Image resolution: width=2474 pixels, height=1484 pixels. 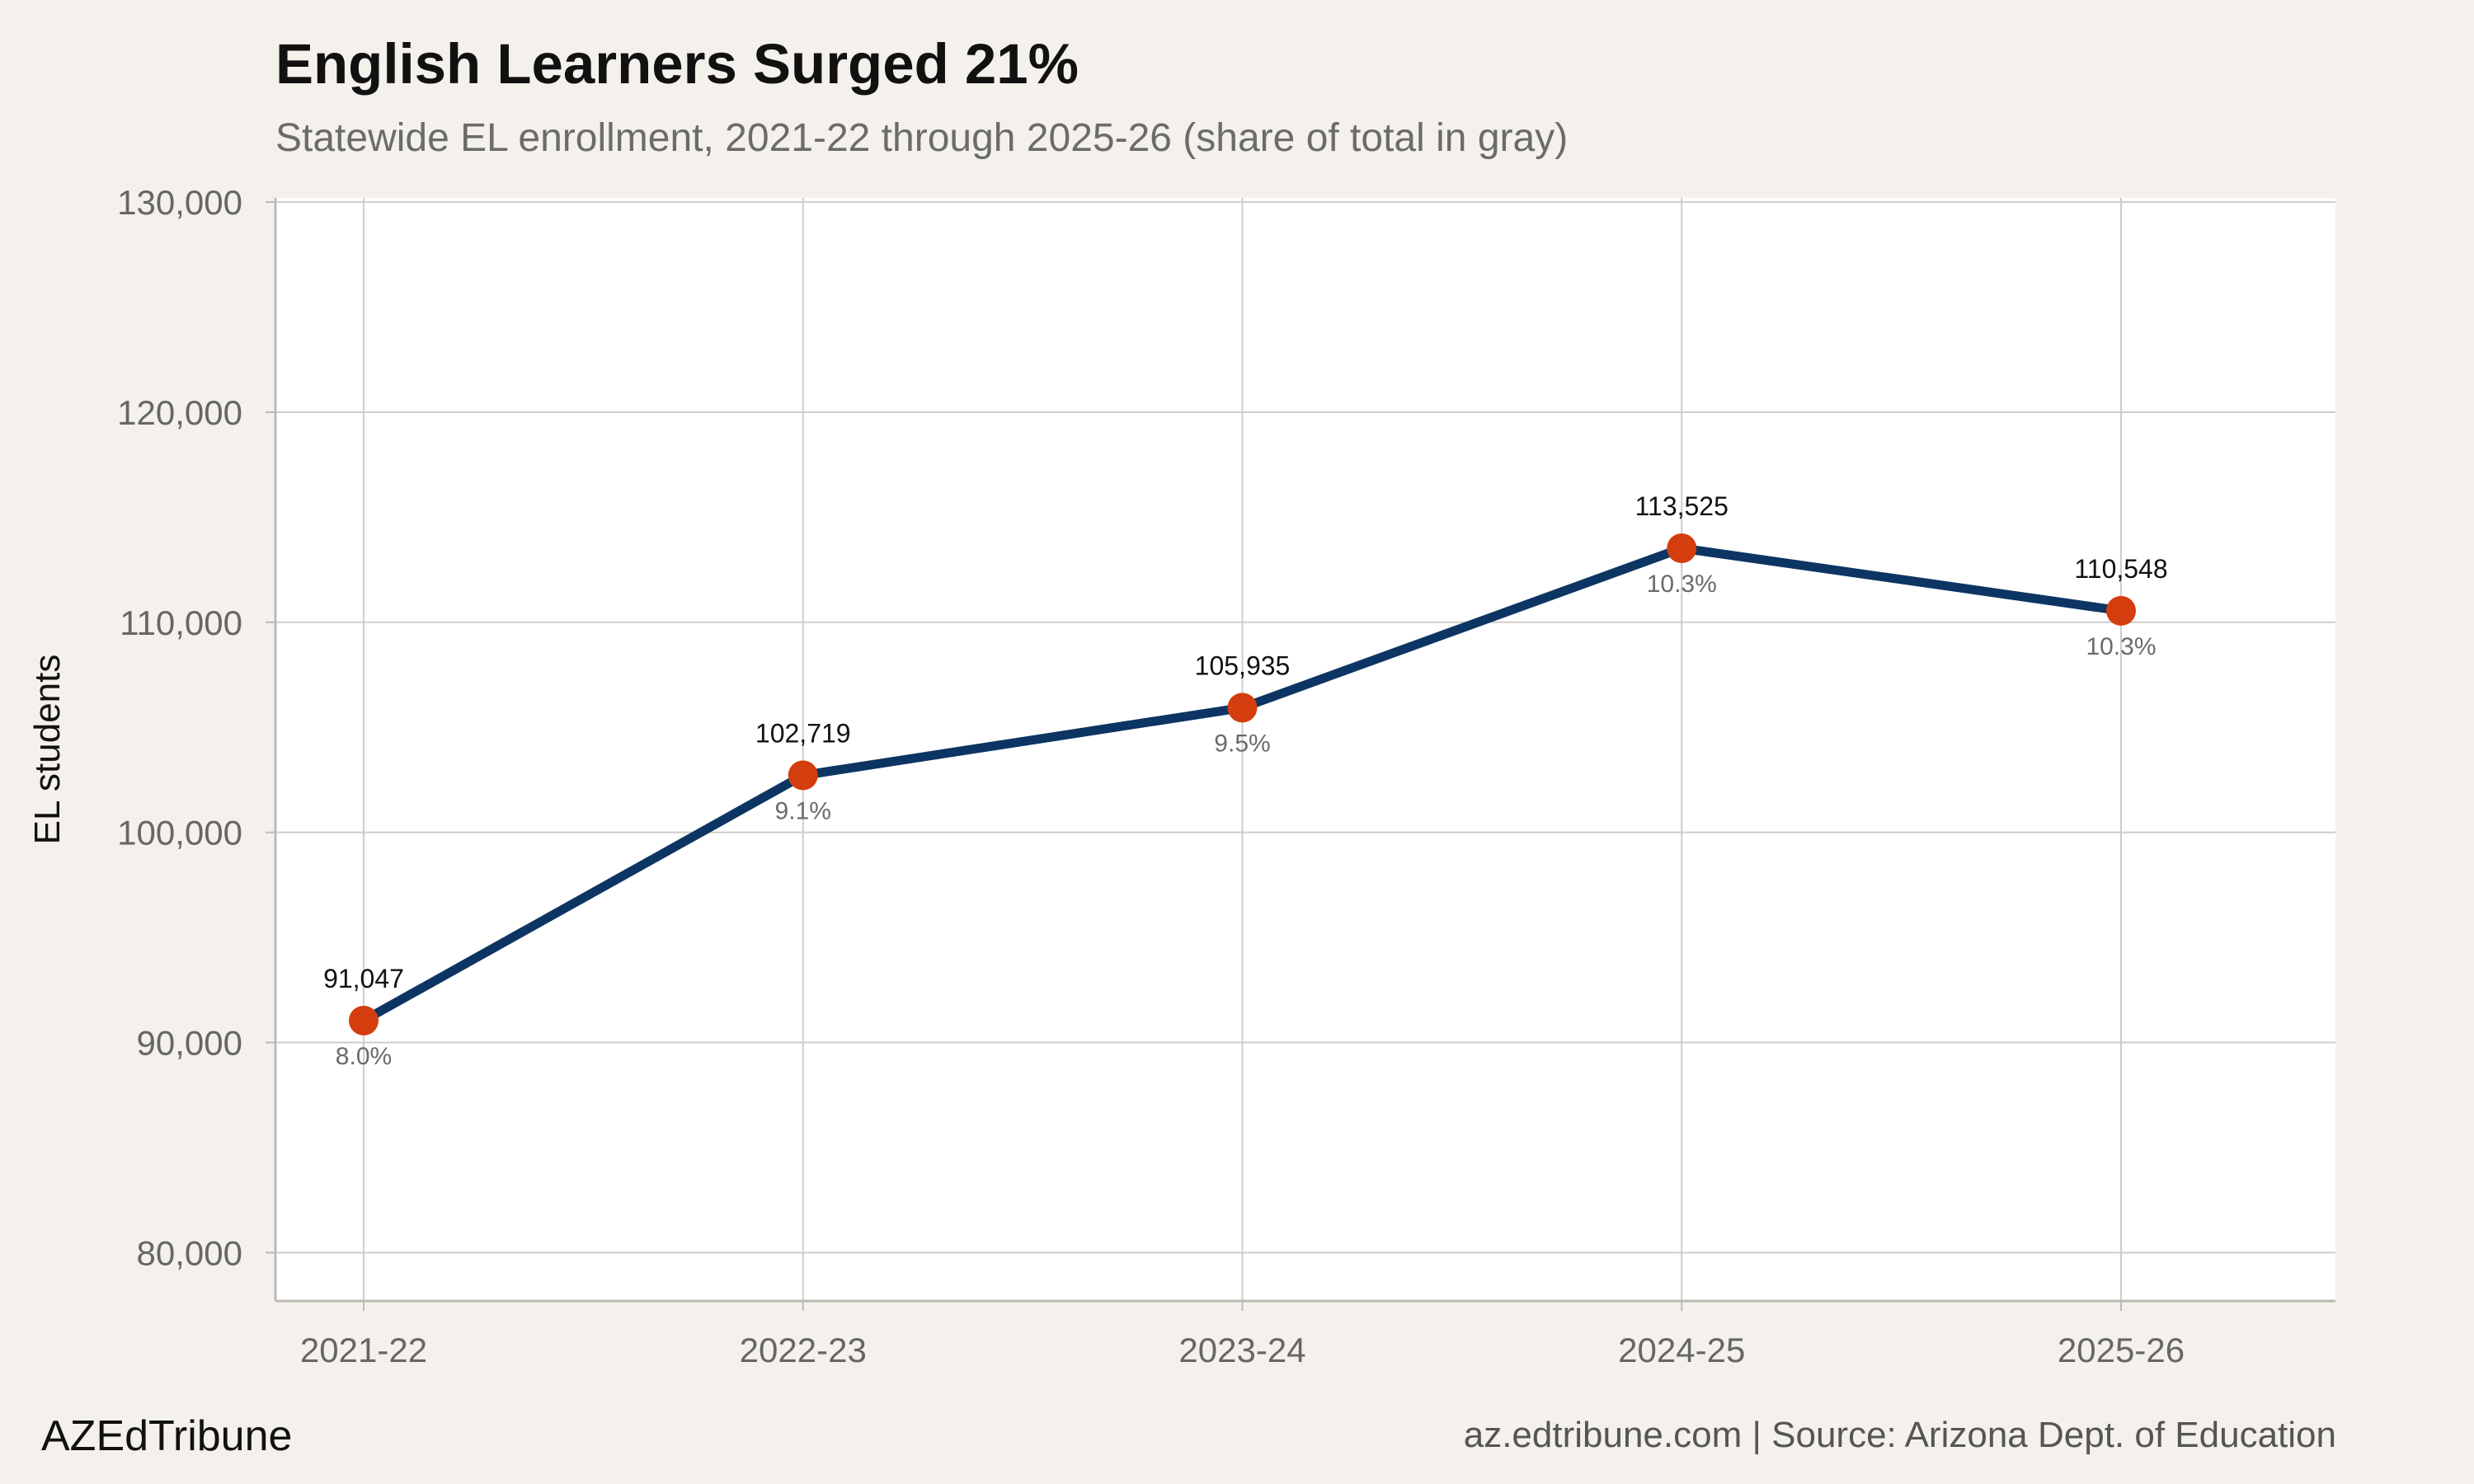 I want to click on y-tick-label-5: 130,000, so click(x=179, y=202).